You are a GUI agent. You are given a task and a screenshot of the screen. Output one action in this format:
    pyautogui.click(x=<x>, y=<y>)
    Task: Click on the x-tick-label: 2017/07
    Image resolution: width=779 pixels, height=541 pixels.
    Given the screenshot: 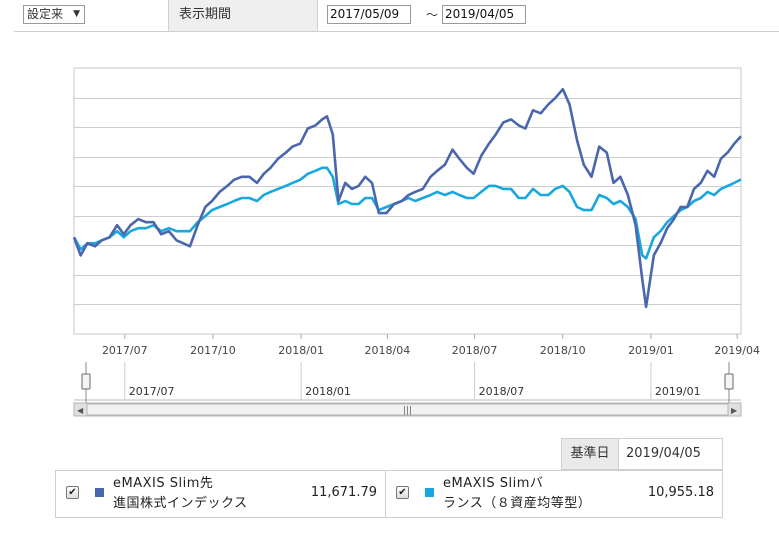 What is the action you would take?
    pyautogui.click(x=125, y=350)
    